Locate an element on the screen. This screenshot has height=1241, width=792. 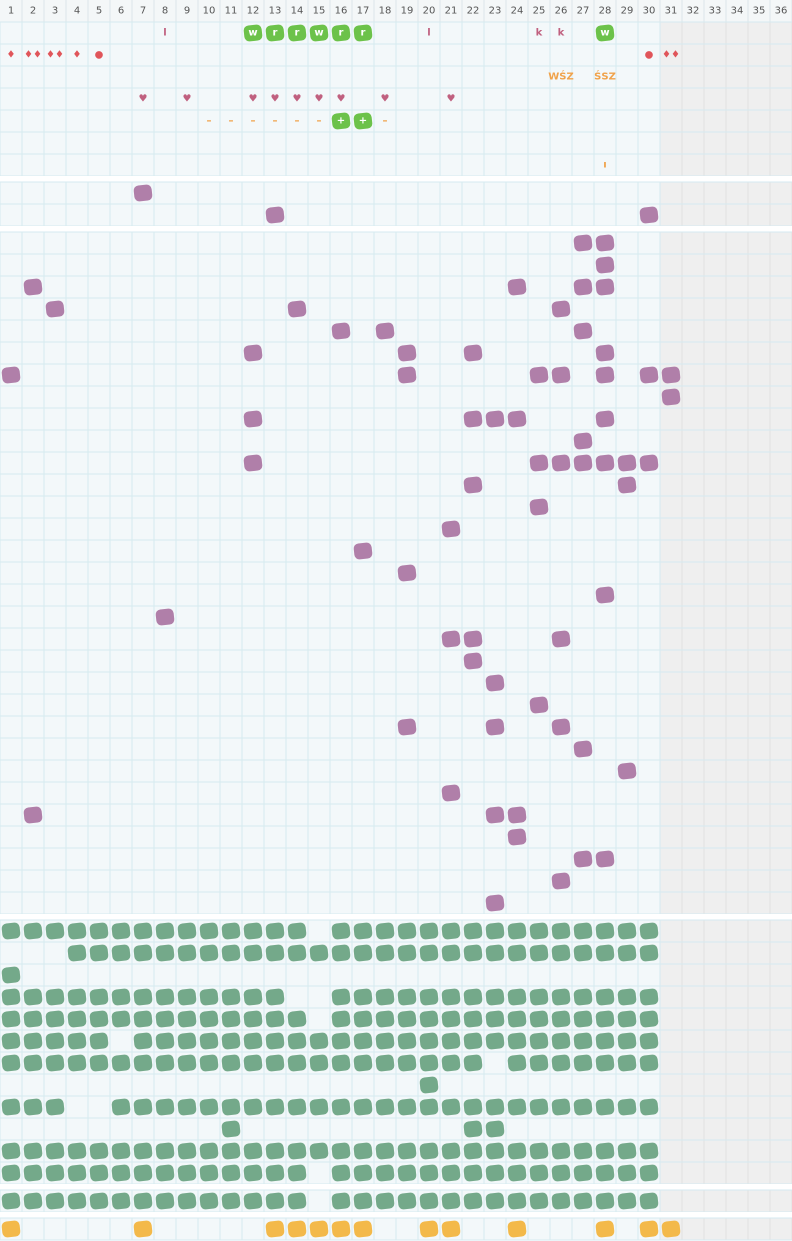
column-number: 32 is located at coordinates (693, 11).